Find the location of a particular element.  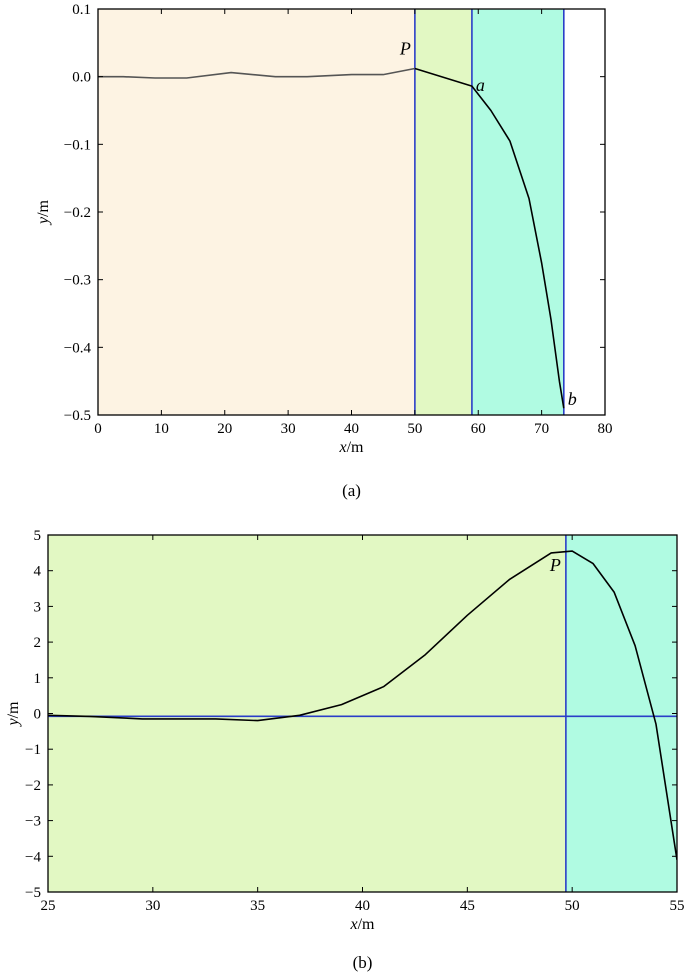

annotation-a-P: P is located at coordinates (405, 49).